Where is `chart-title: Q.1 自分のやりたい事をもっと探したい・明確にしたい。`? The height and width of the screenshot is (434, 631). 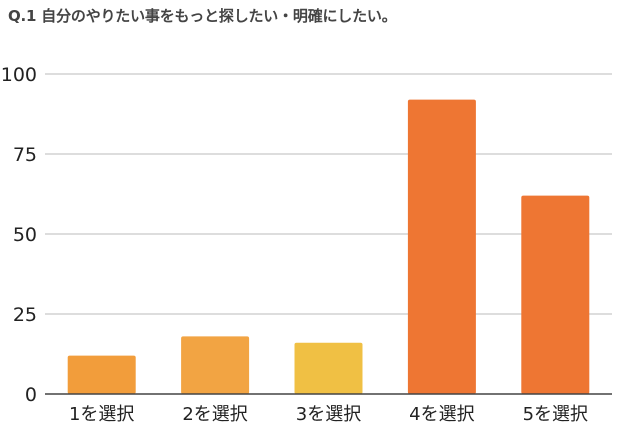 chart-title: Q.1 自分のやりたい事をもっと探したい・明確にしたい。 is located at coordinates (202, 16).